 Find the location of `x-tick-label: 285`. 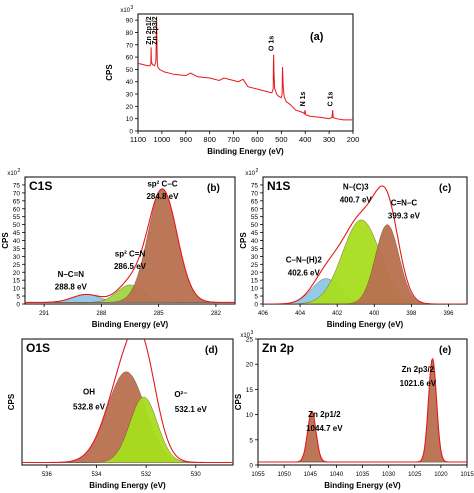

x-tick-label: 285 is located at coordinates (159, 314).